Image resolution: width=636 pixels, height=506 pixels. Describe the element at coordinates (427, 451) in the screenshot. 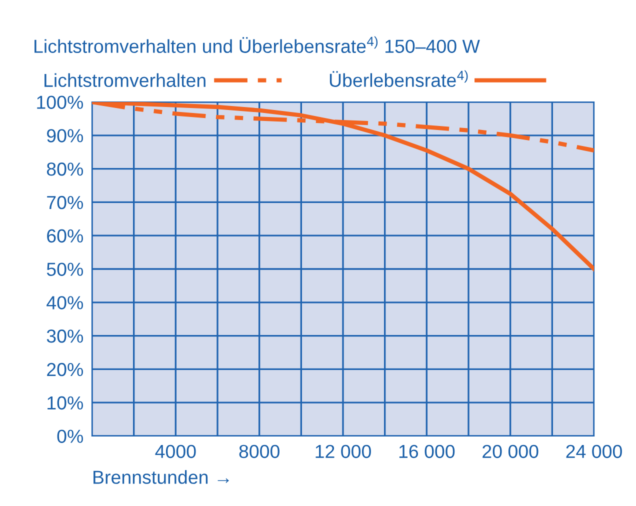

I see `x-tick-label: 16 000` at that location.